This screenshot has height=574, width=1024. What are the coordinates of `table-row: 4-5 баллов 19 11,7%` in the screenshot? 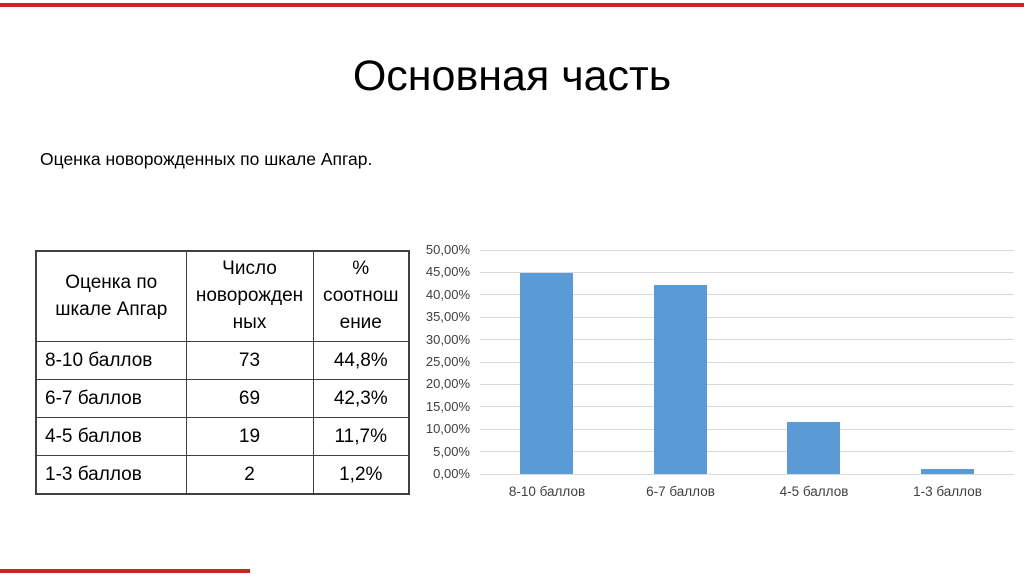 It's located at (222, 436).